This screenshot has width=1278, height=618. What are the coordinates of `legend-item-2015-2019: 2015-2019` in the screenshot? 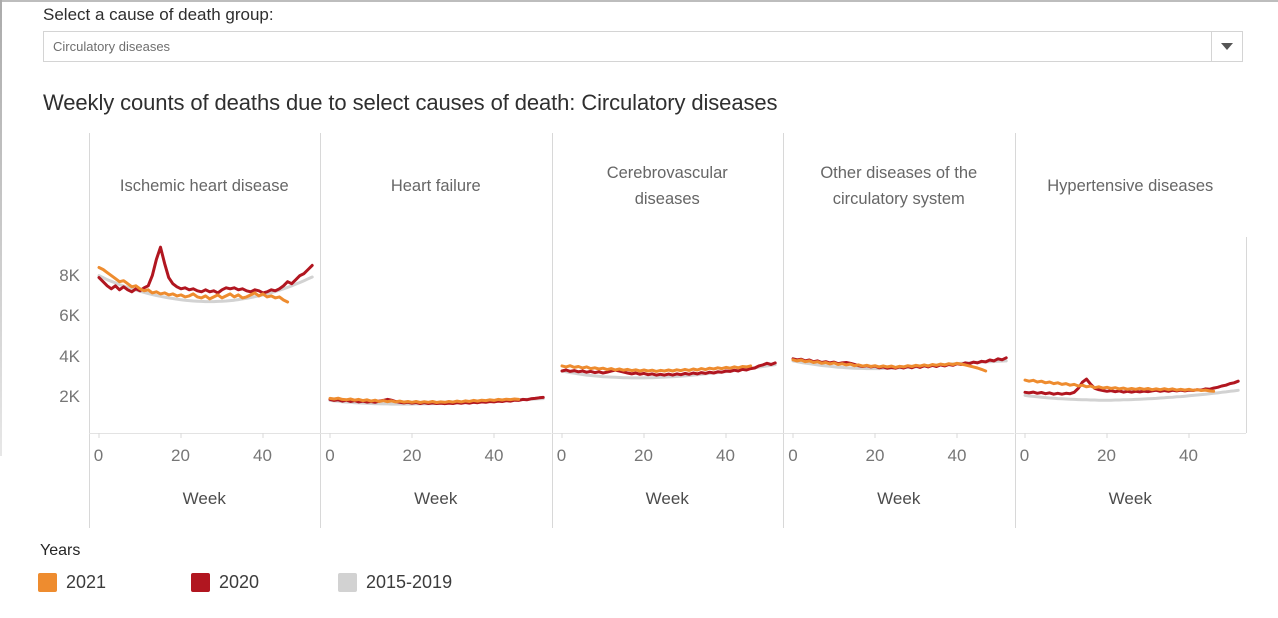 It's located at (395, 582).